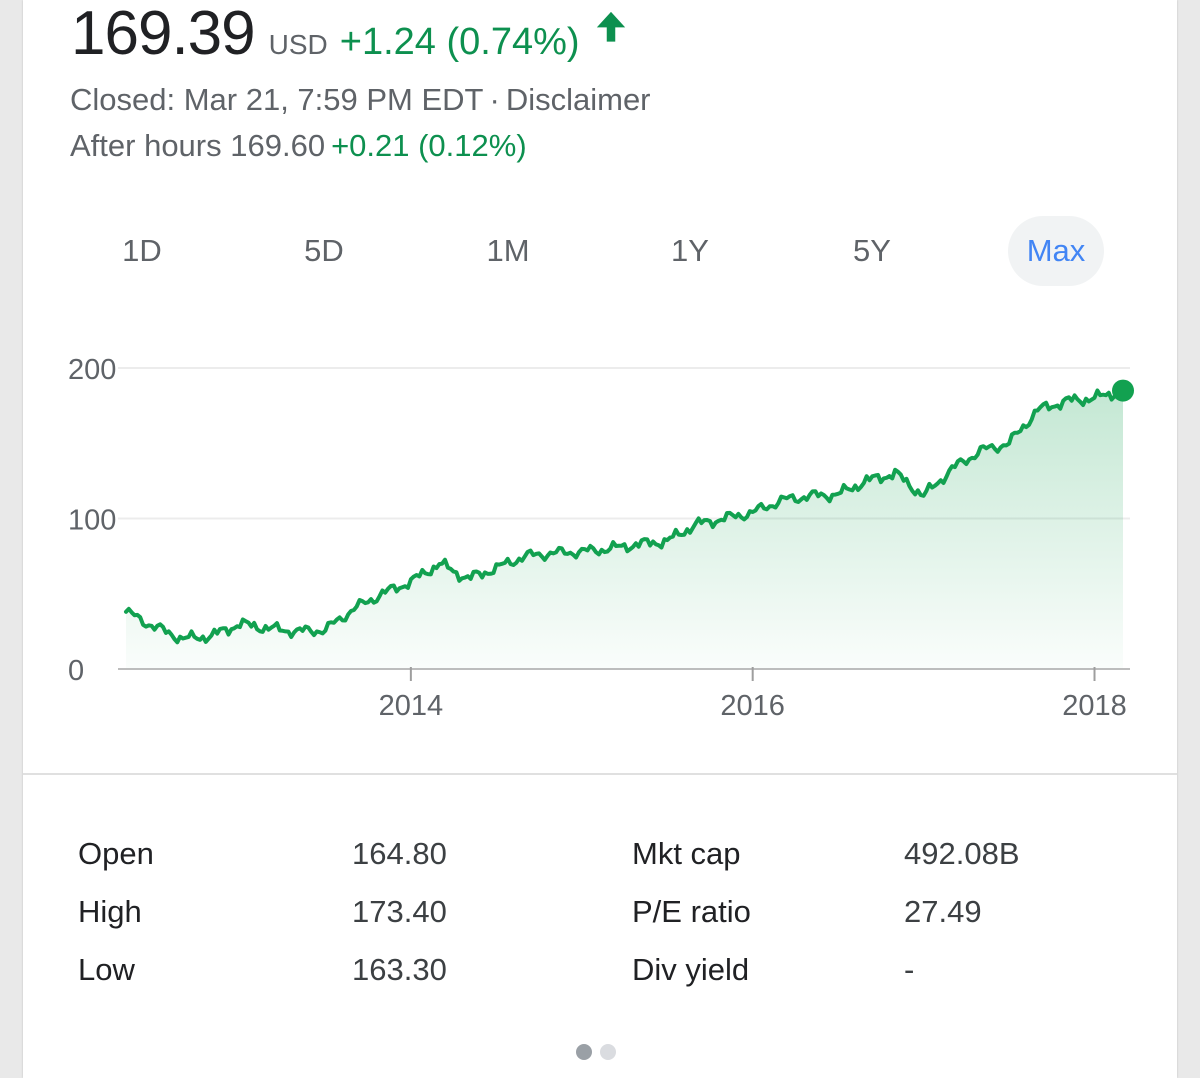  I want to click on after-hours-change: +0.21 (0.12%), so click(429, 145).